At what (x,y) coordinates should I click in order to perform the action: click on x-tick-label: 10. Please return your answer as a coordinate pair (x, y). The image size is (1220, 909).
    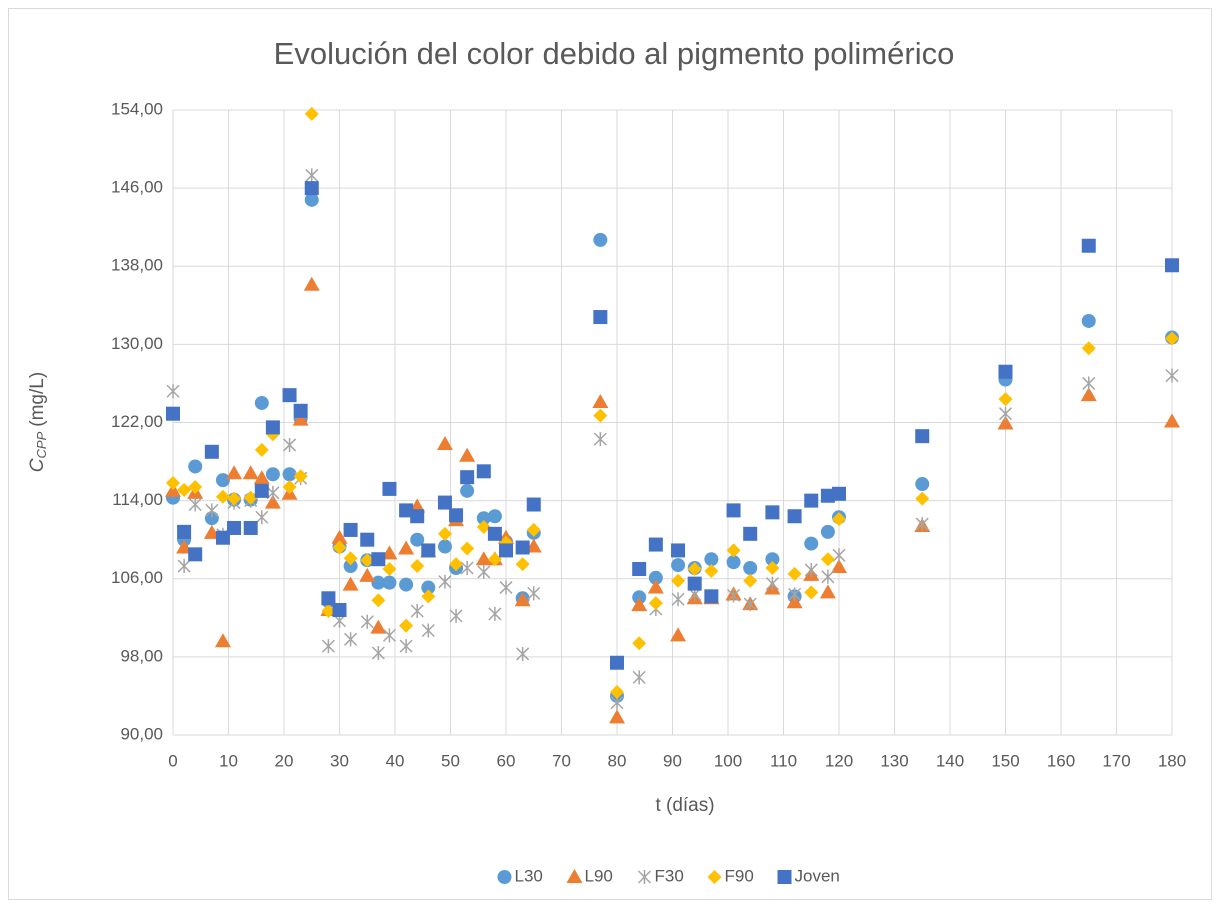
    Looking at the image, I should click on (228, 760).